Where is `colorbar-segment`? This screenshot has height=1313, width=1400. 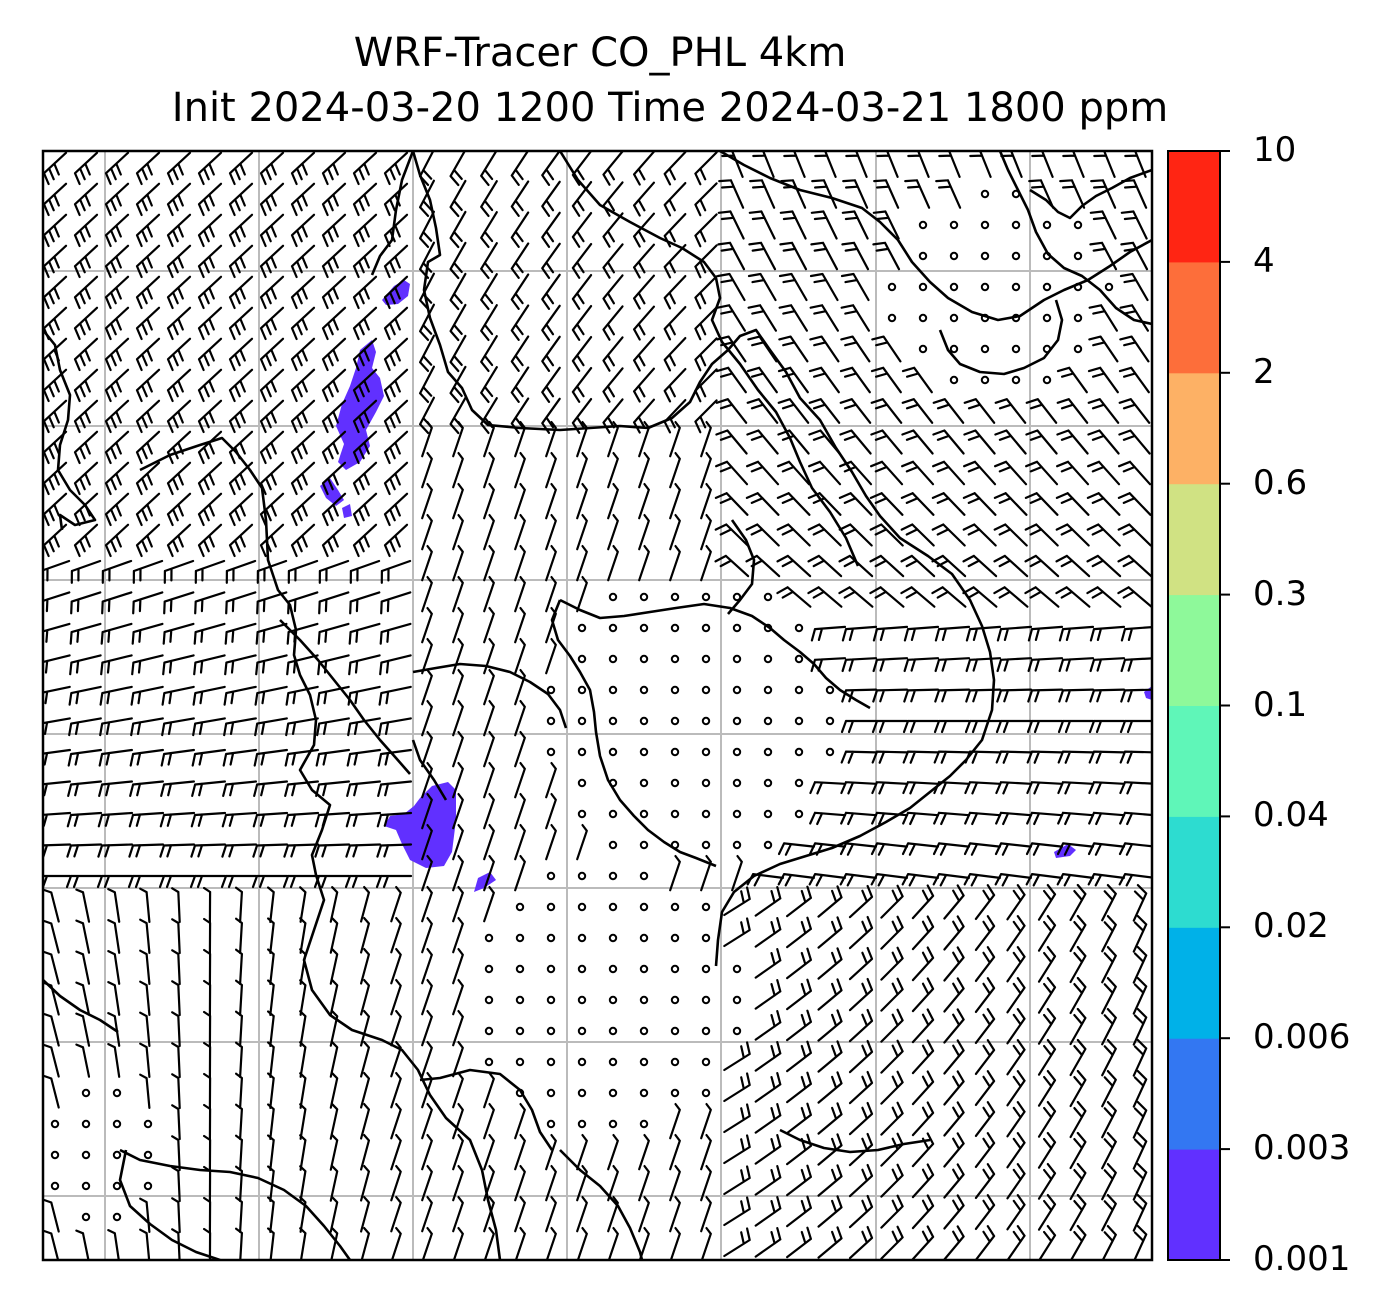 colorbar-segment is located at coordinates (1194, 207).